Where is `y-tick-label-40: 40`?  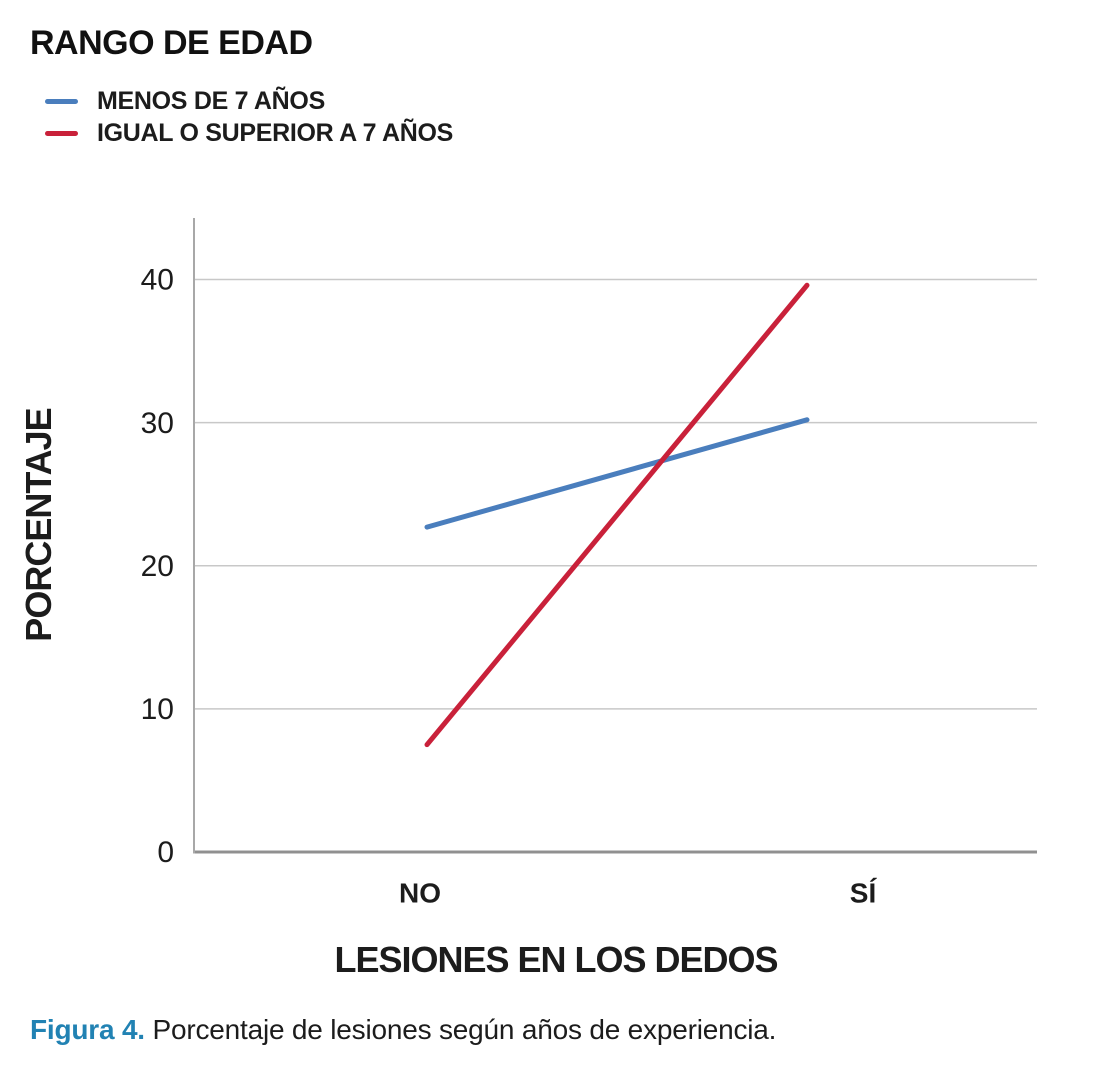
y-tick-label-40: 40 is located at coordinates (157, 280).